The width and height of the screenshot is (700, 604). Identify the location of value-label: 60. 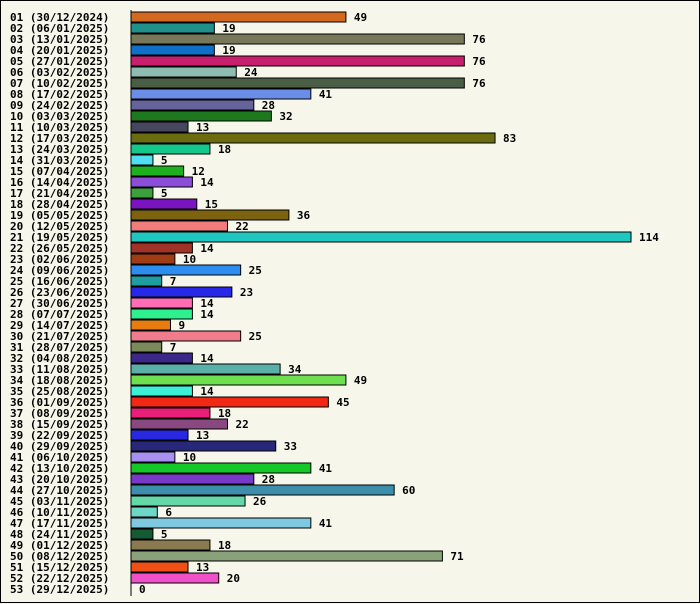
(408, 490).